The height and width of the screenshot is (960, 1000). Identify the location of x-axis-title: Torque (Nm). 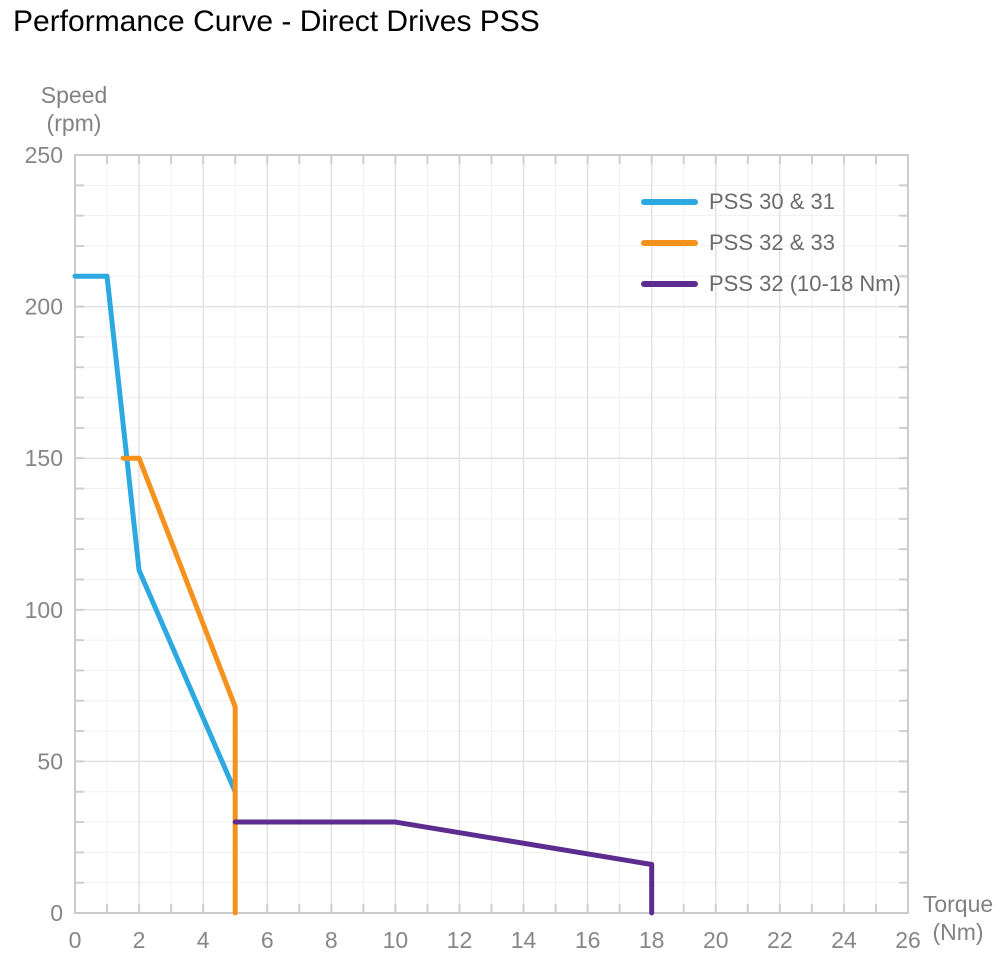
(956, 918).